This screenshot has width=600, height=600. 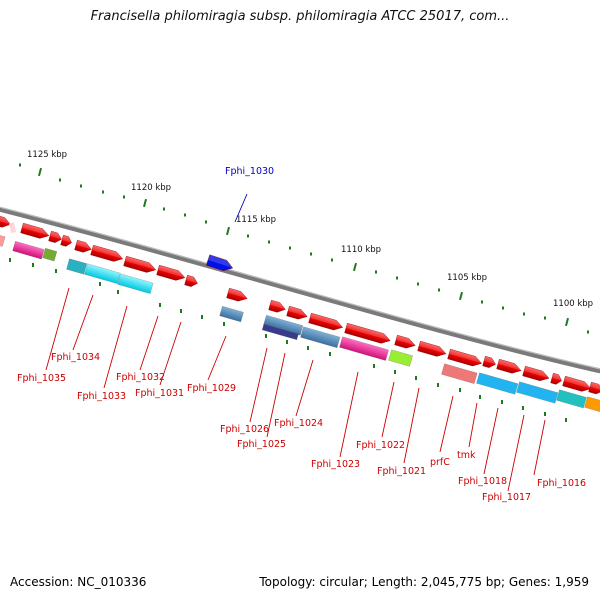 I want to click on gene-label: Fphi_1023, so click(x=335, y=464).